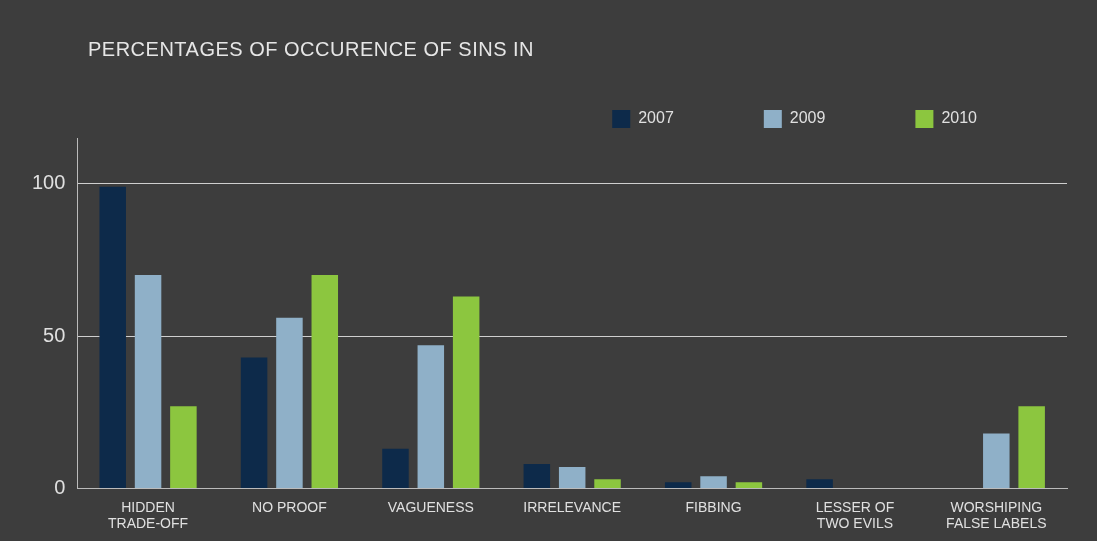 The height and width of the screenshot is (541, 1097). Describe the element at coordinates (807, 118) in the screenshot. I see `legend-label: 2009` at that location.